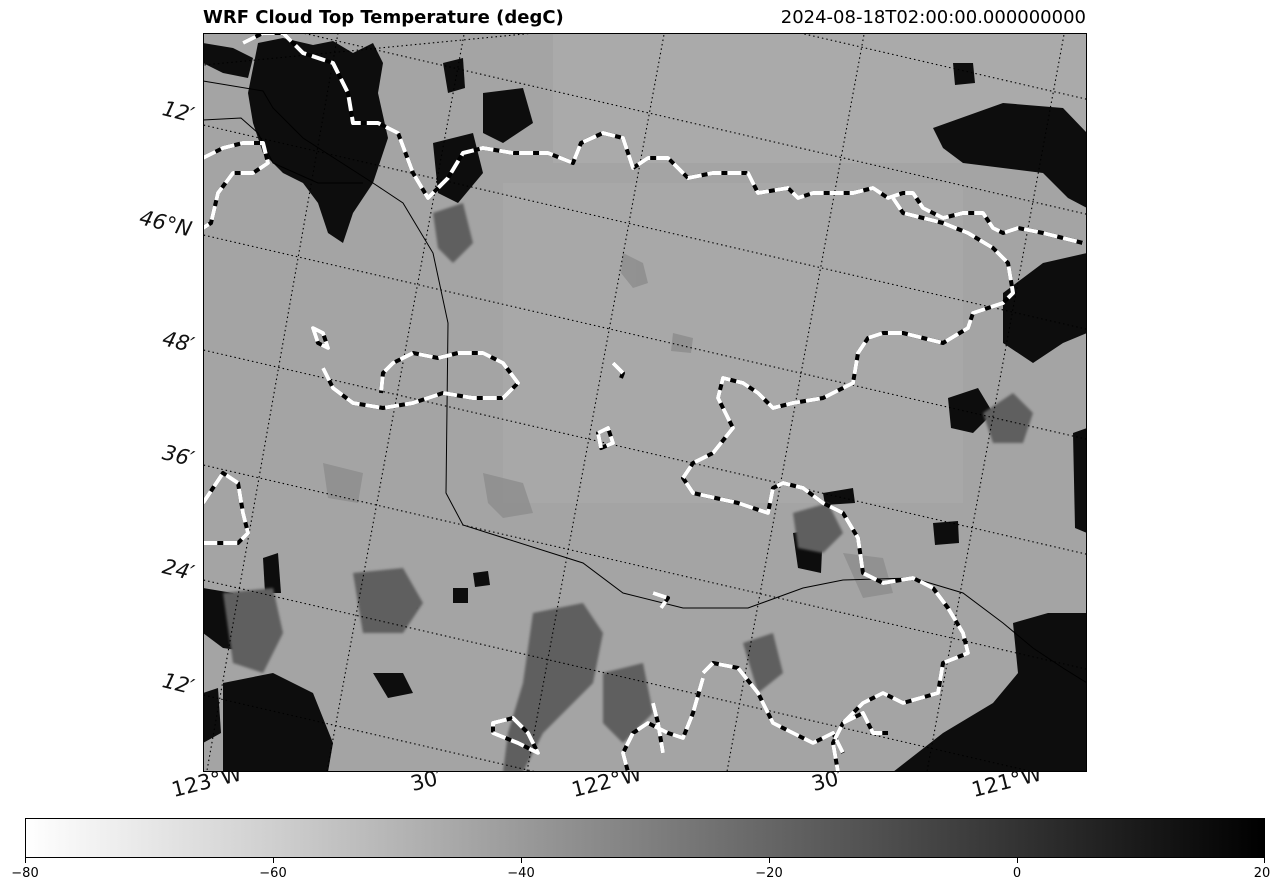 Image resolution: width=1283 pixels, height=893 pixels. Describe the element at coordinates (25, 873) in the screenshot. I see `colorbar-label-minus80: −80` at that location.